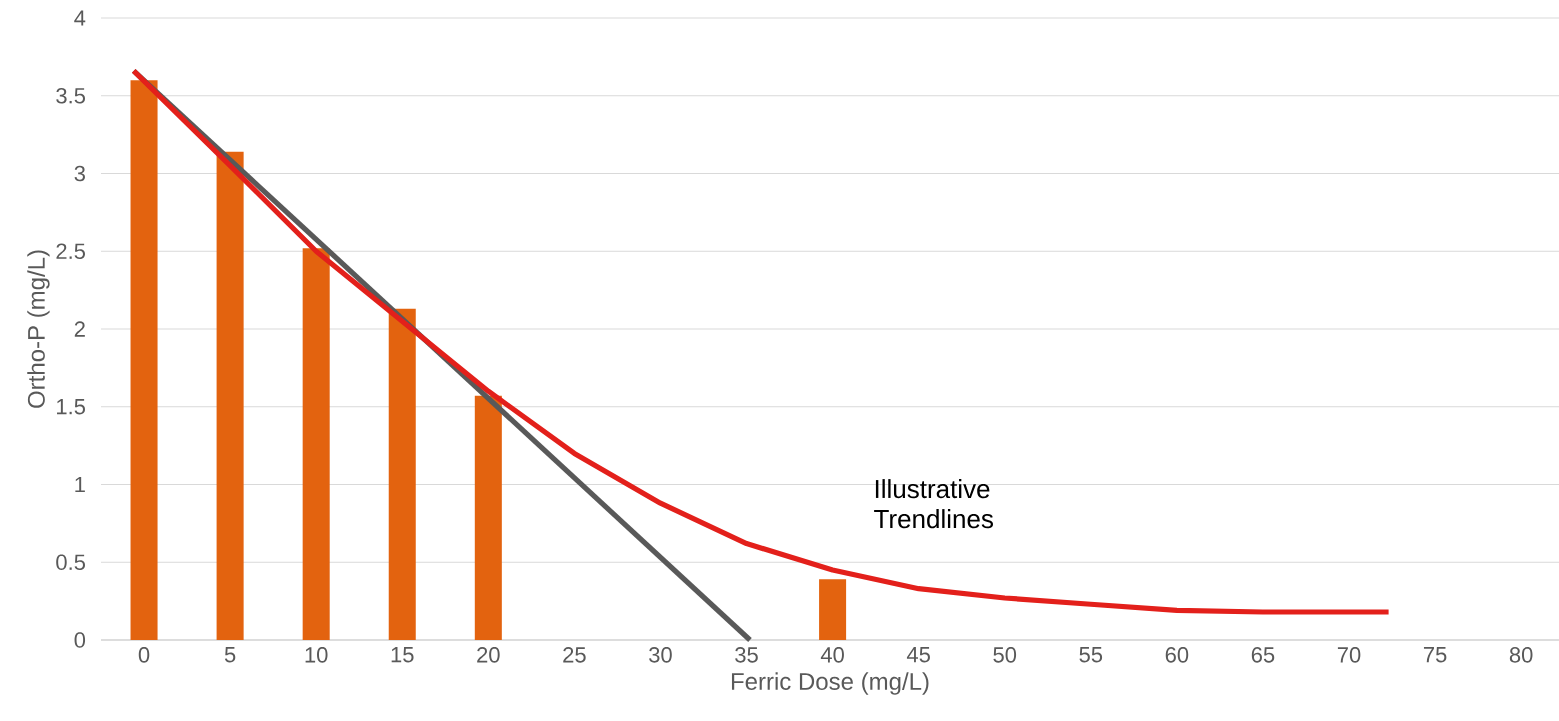 This screenshot has height=721, width=1559. I want to click on x-tick-label: 30, so click(660, 655).